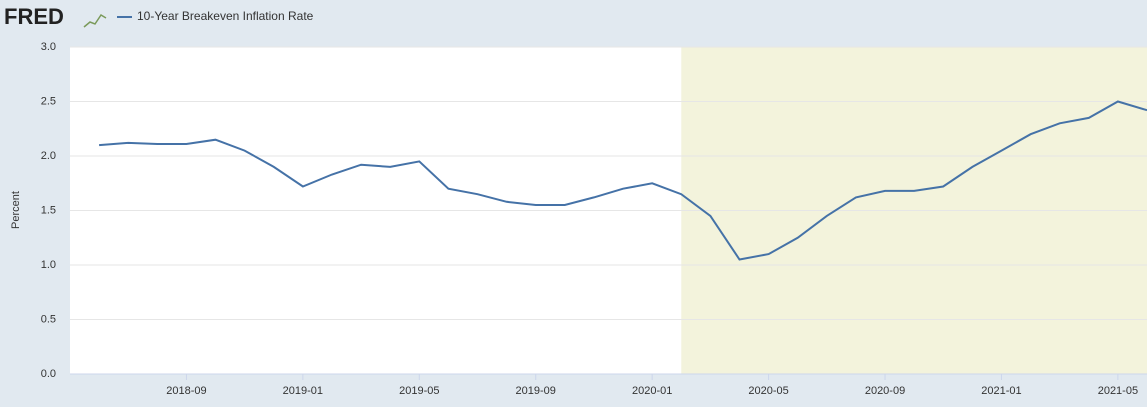  What do you see at coordinates (95, 20) in the screenshot?
I see `logo-icon` at bounding box center [95, 20].